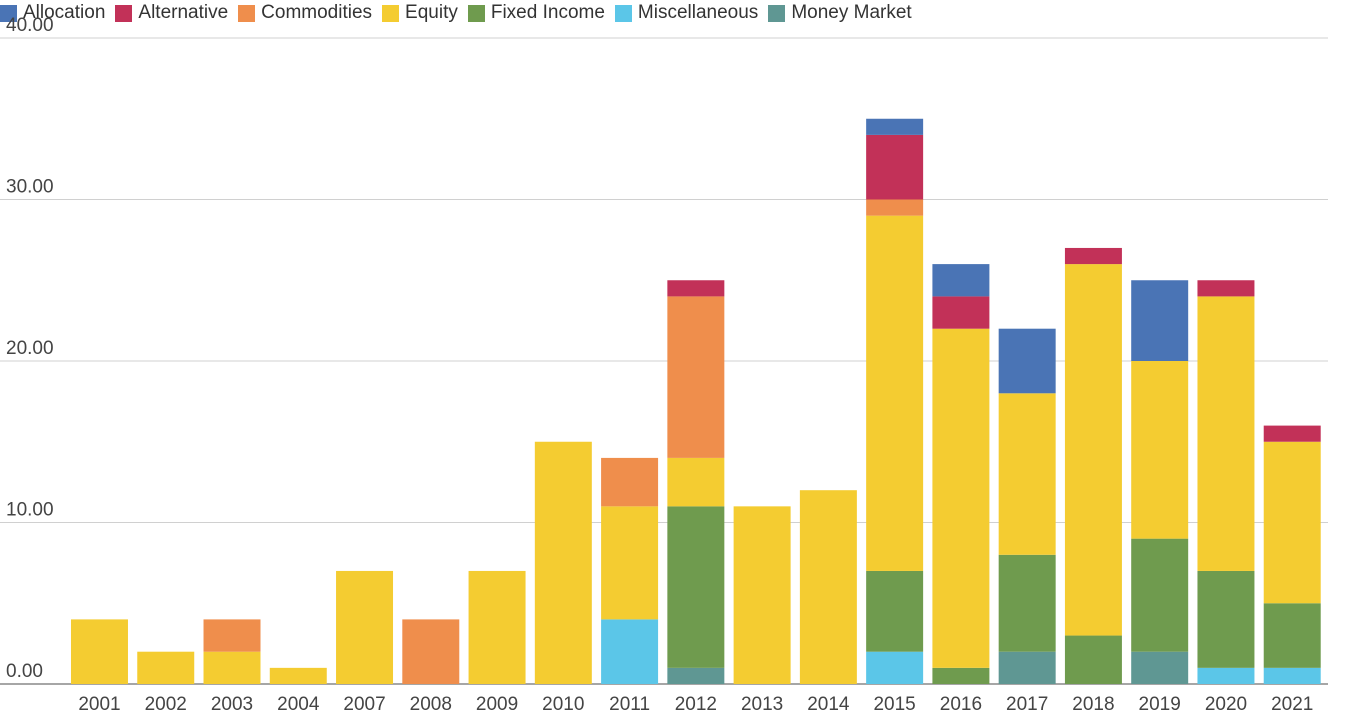  What do you see at coordinates (232, 635) in the screenshot?
I see `bar-segment-commodities-2003` at bounding box center [232, 635].